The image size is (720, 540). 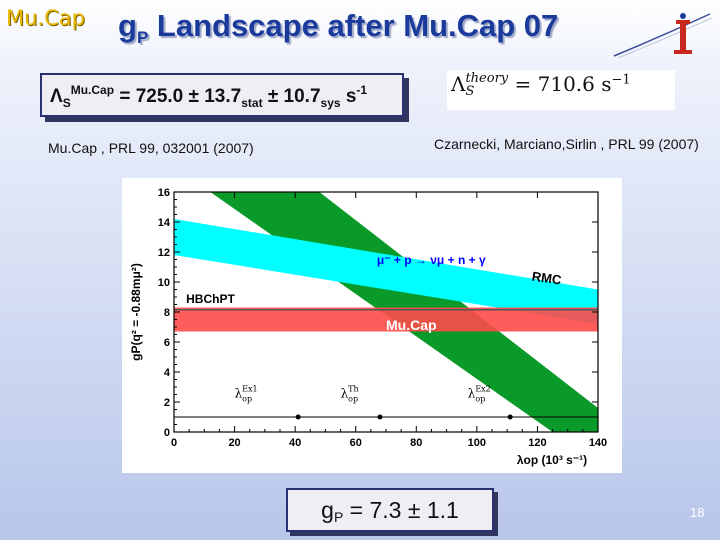 What do you see at coordinates (547, 278) in the screenshot?
I see `rmc-label: RMC` at bounding box center [547, 278].